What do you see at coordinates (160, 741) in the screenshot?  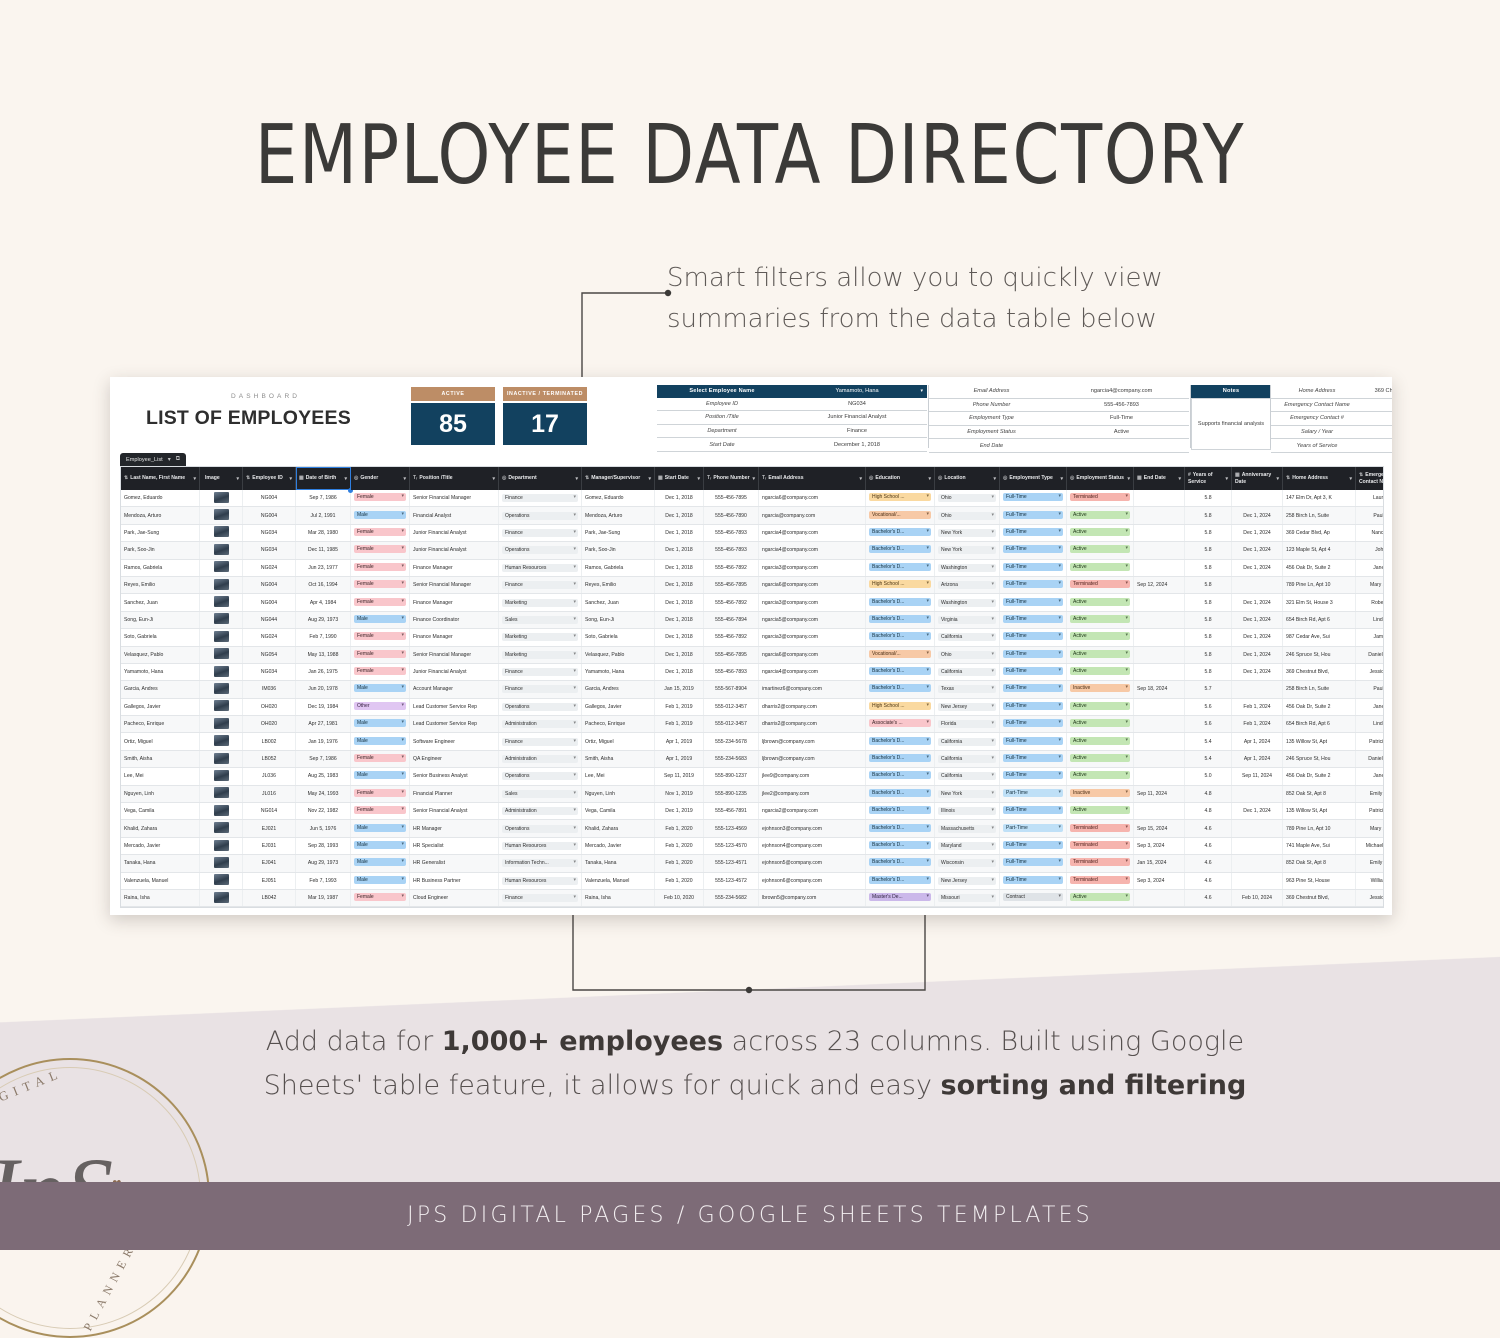 I see `cell-last-name-first-name: Ortiz, Miguel` at bounding box center [160, 741].